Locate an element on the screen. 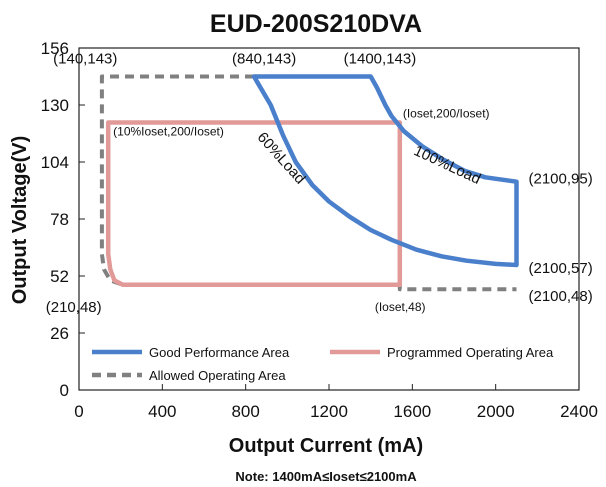  legend-item-programmed-operating-area: Programmed Operating Area is located at coordinates (442, 352).